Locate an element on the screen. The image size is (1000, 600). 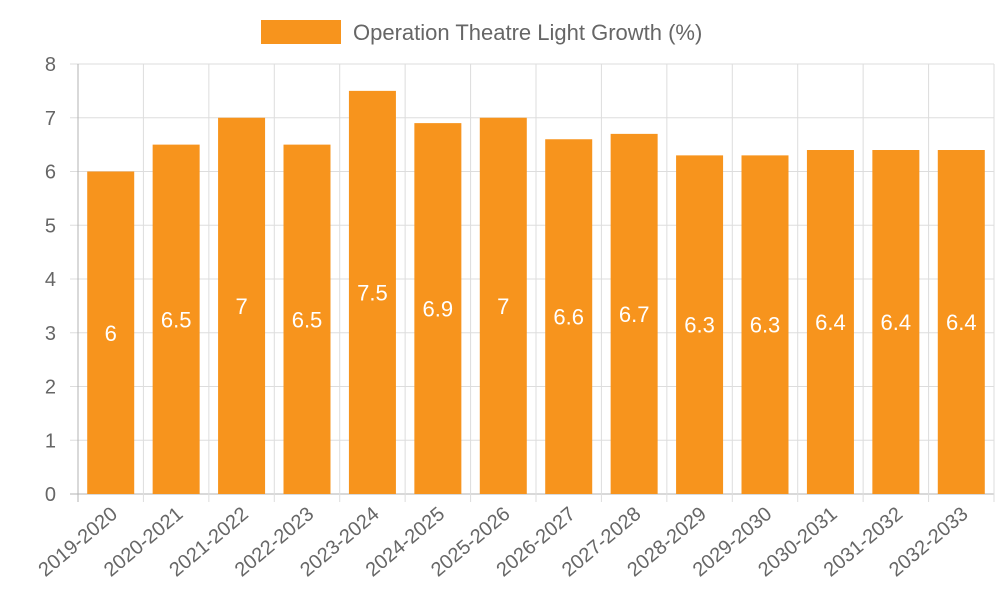
y-tick-label: 5 is located at coordinates (50, 226).